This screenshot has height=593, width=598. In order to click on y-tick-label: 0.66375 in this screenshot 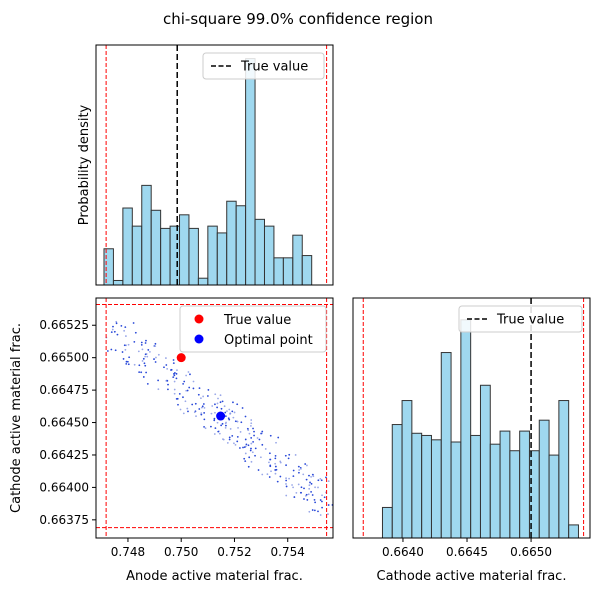, I will do `click(64, 520)`.